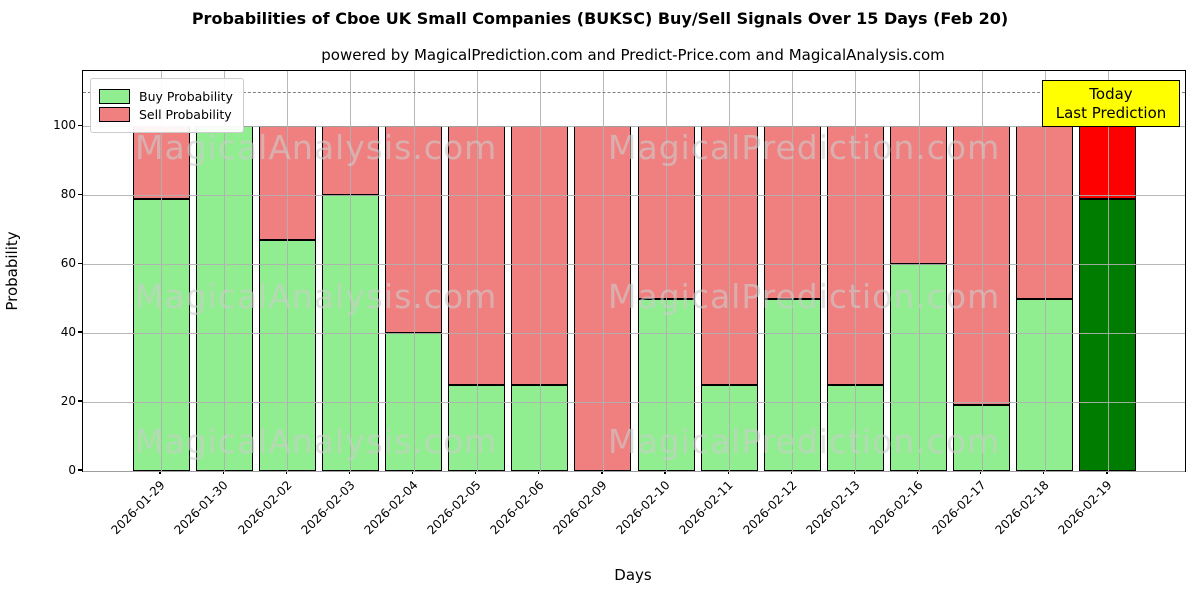 The image size is (1200, 600). I want to click on today-annotation-line1: Today, so click(1111, 93).